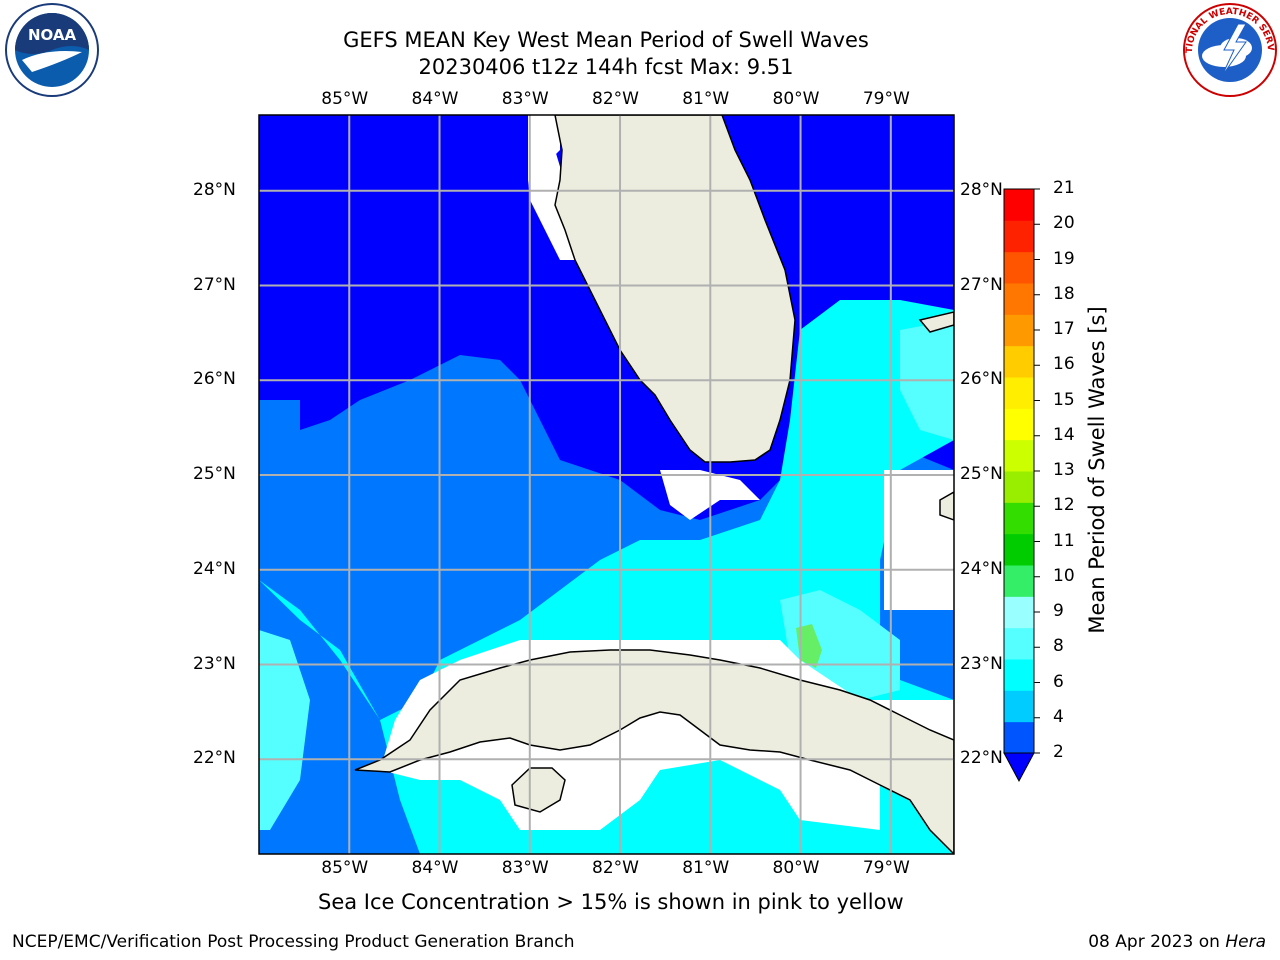 The image size is (1280, 960). Describe the element at coordinates (1064, 434) in the screenshot. I see `colorbar-tick-label: 14` at that location.